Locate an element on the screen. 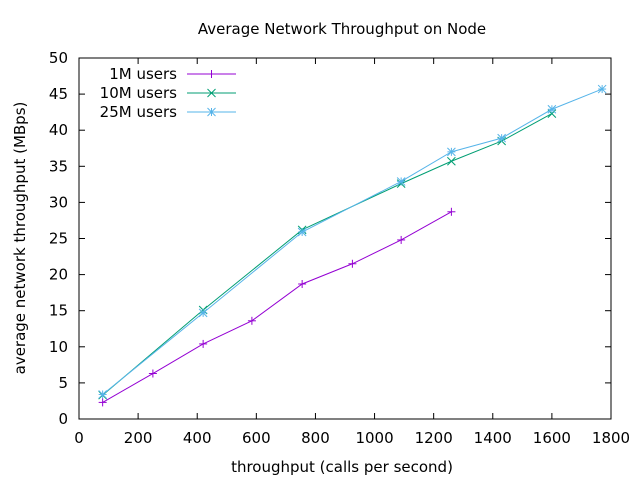 This screenshot has height=480, width=640. y-tick-label: 25 is located at coordinates (58, 239).